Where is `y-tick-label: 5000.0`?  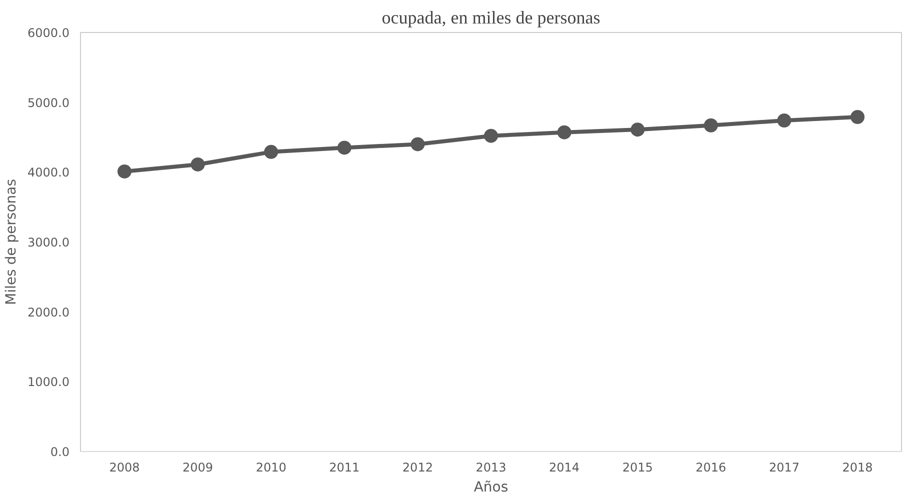 y-tick-label: 5000.0 is located at coordinates (49, 103).